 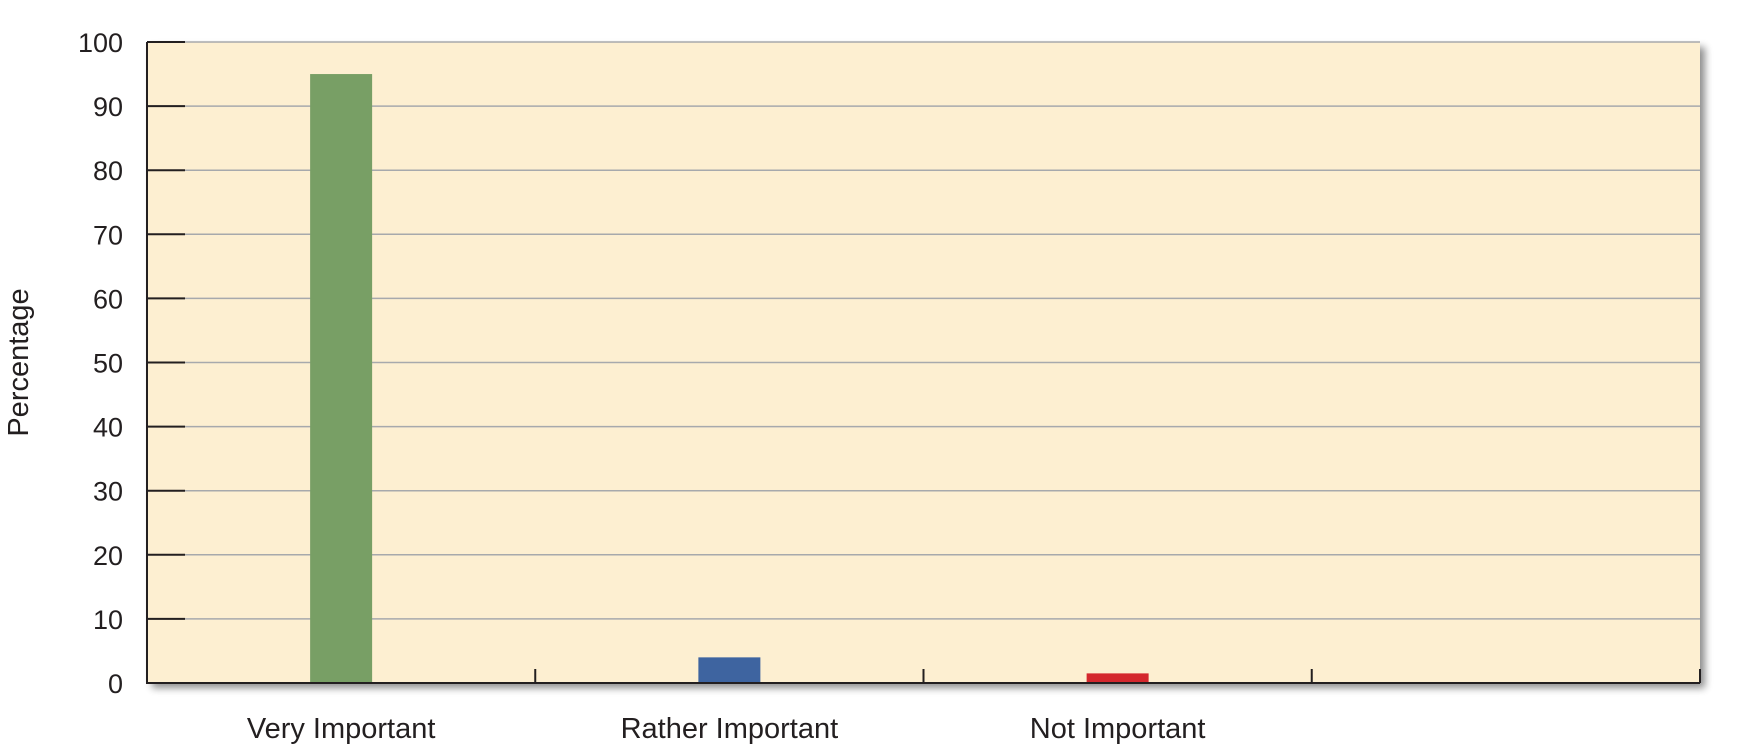 I want to click on x-category-label: Not Important, so click(x=1118, y=729).